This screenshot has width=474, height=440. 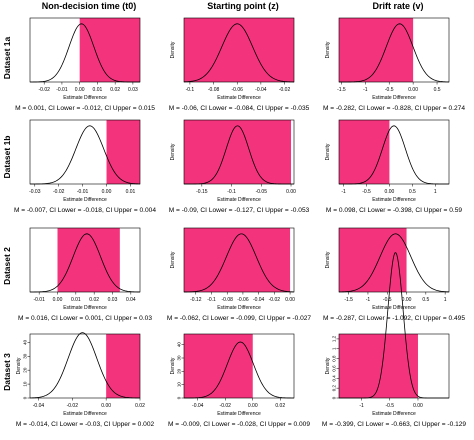 What do you see at coordinates (113, 300) in the screenshot?
I see `x-tick-label: 0.03` at bounding box center [113, 300].